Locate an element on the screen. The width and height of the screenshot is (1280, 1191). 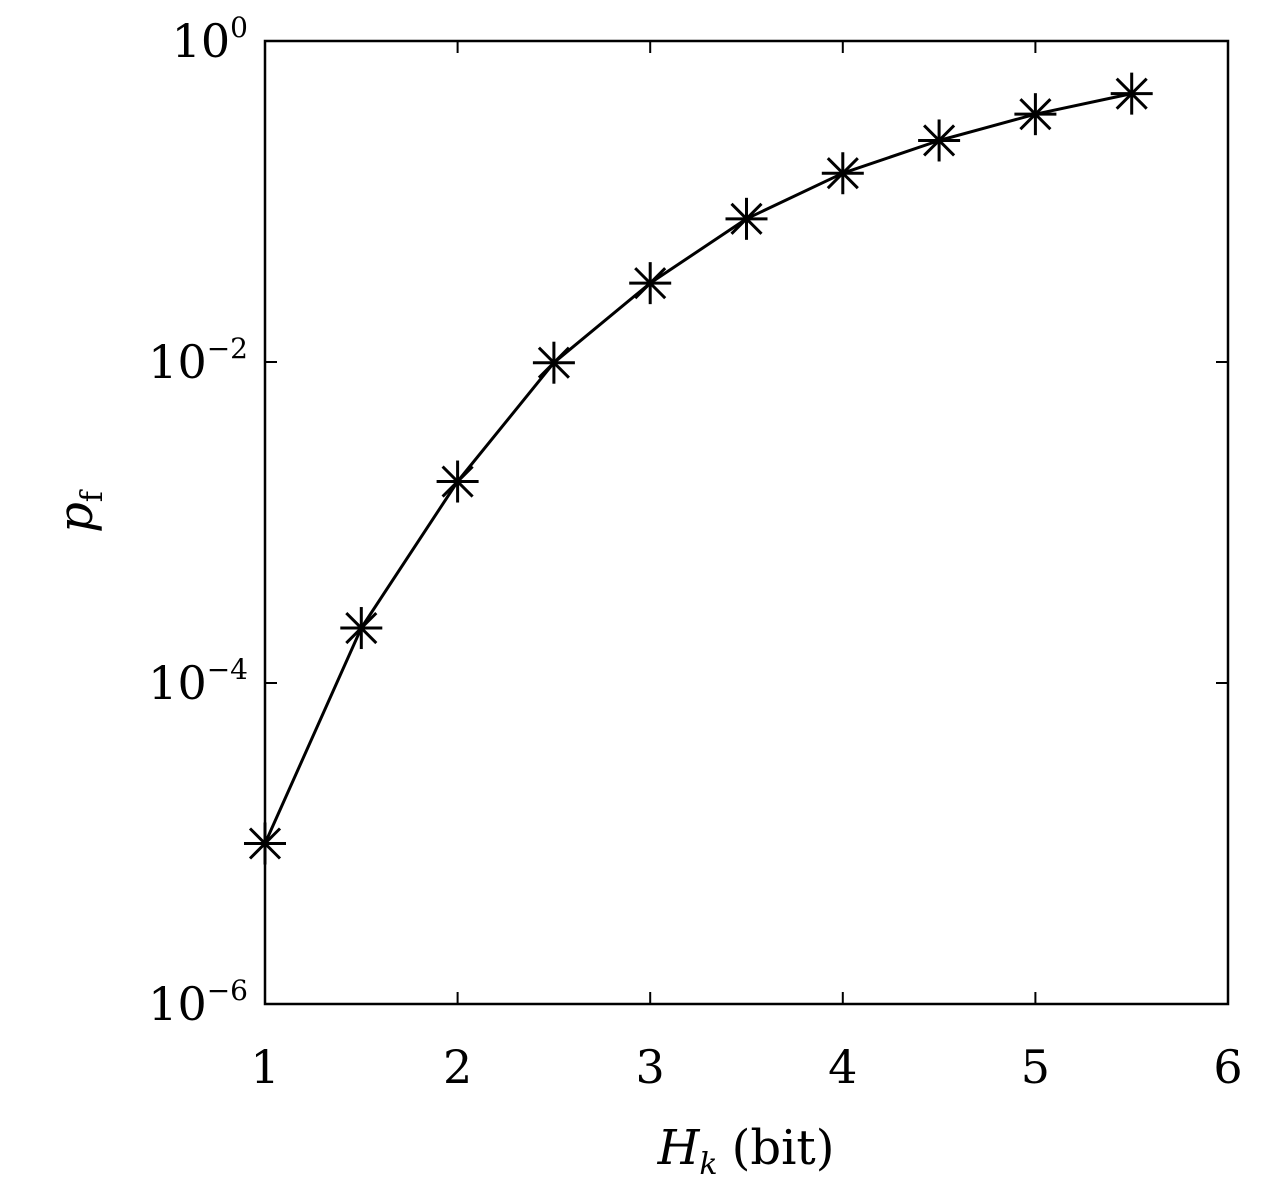
y-tick-label: 10⁻² is located at coordinates (198, 360).